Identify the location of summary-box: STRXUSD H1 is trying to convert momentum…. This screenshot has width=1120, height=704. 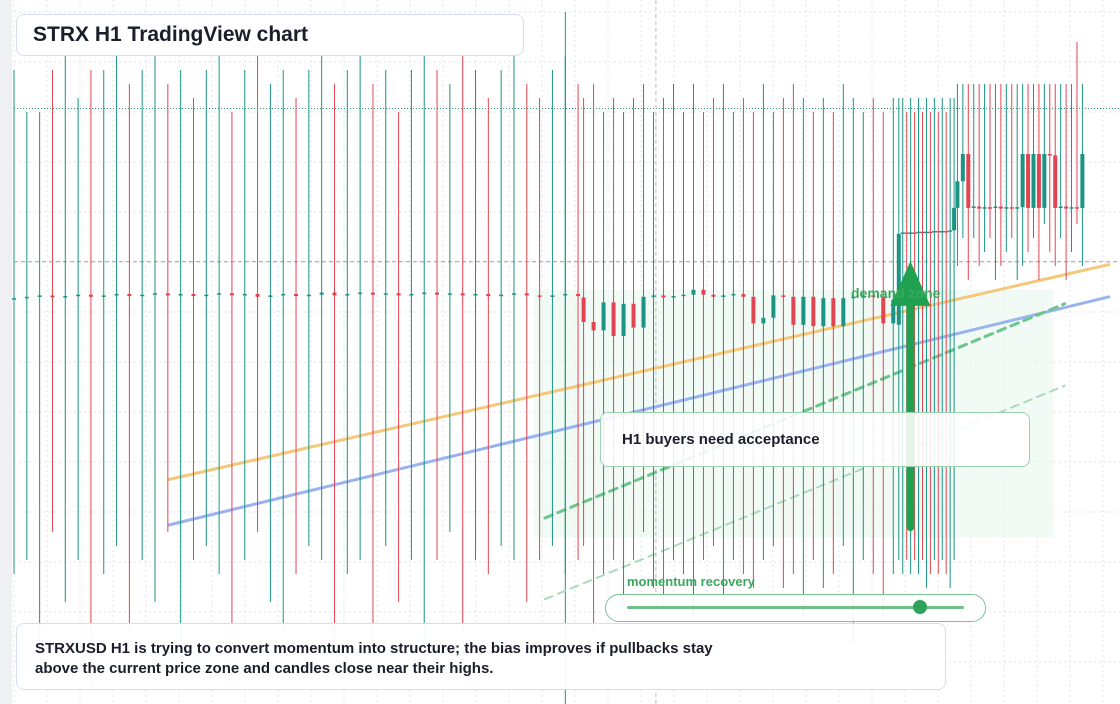
(481, 656).